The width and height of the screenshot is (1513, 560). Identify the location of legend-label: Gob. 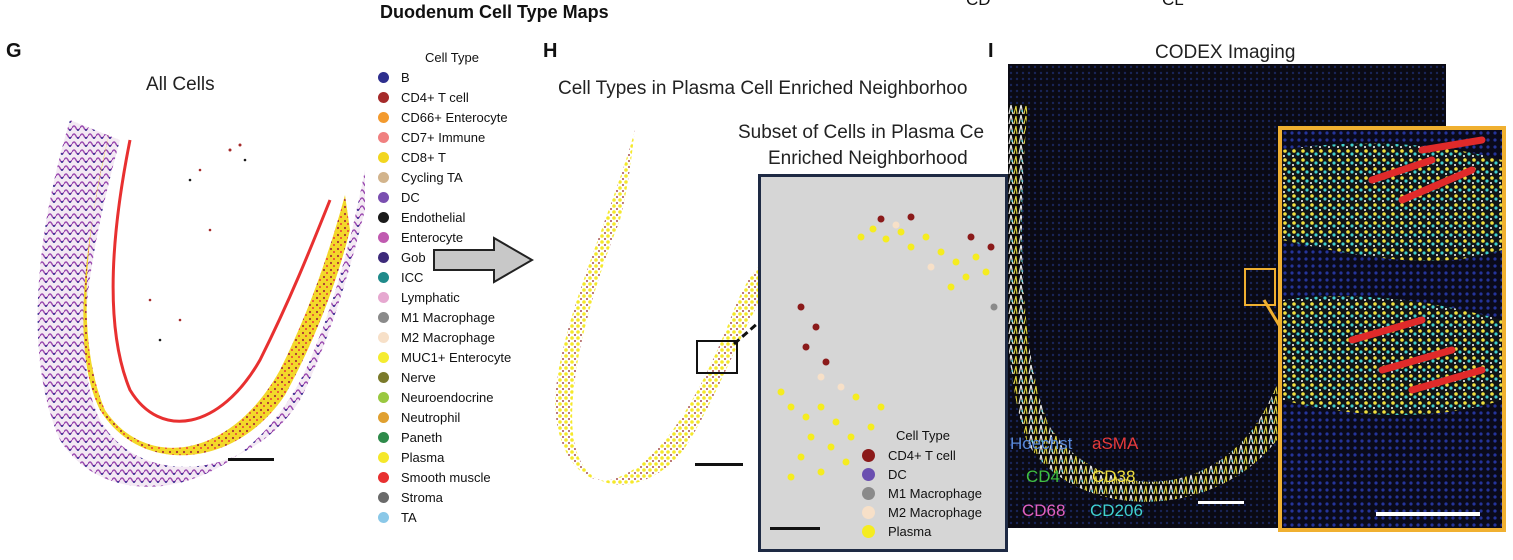
(413, 257).